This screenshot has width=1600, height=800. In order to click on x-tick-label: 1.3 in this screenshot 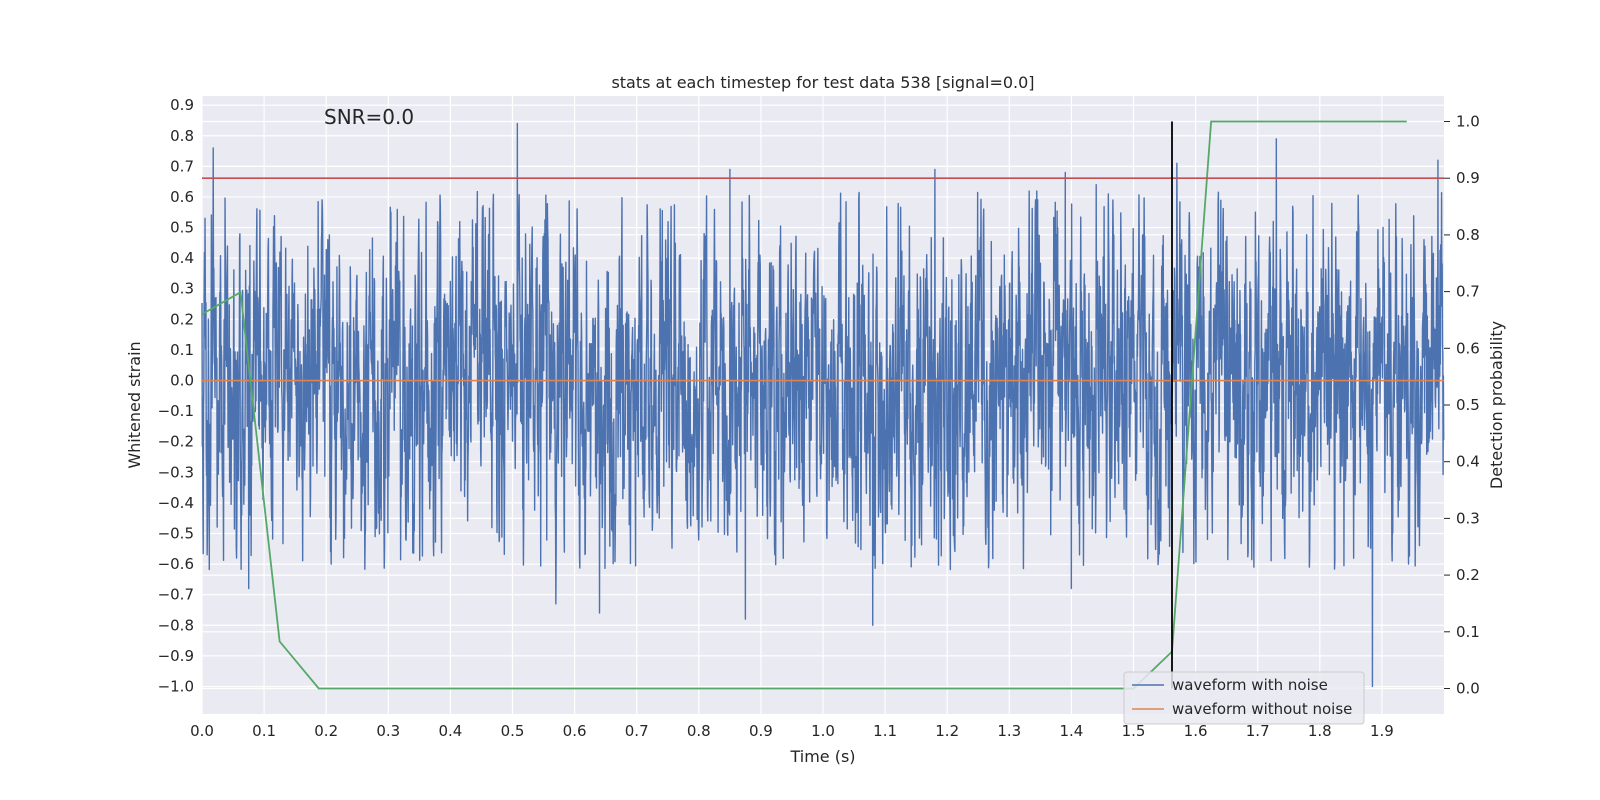, I will do `click(1009, 731)`.